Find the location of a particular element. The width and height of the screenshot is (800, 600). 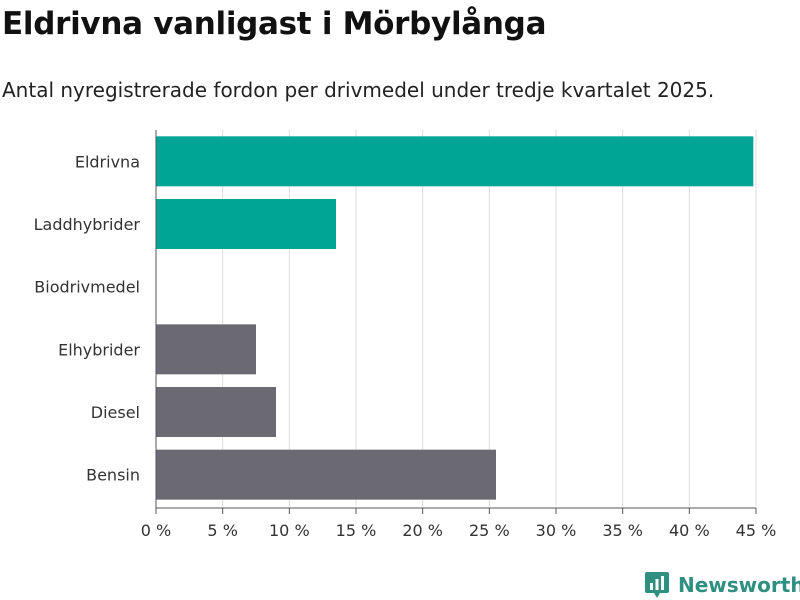

x-tick-label: 20 % is located at coordinates (422, 530).